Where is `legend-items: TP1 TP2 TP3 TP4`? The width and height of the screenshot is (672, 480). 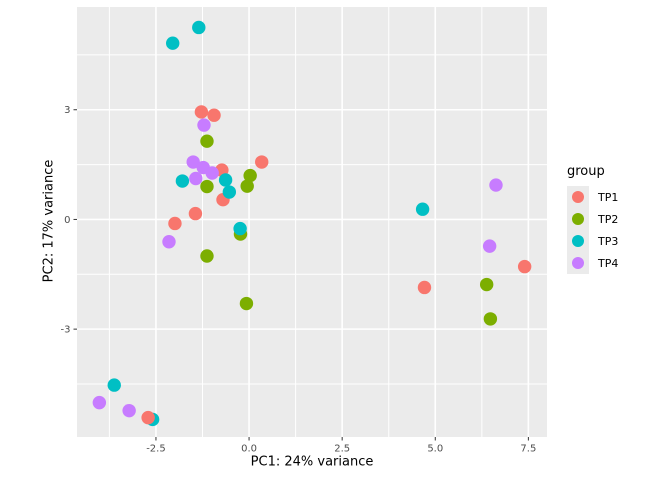 legend-items: TP1 TP2 TP3 TP4 is located at coordinates (592, 230).